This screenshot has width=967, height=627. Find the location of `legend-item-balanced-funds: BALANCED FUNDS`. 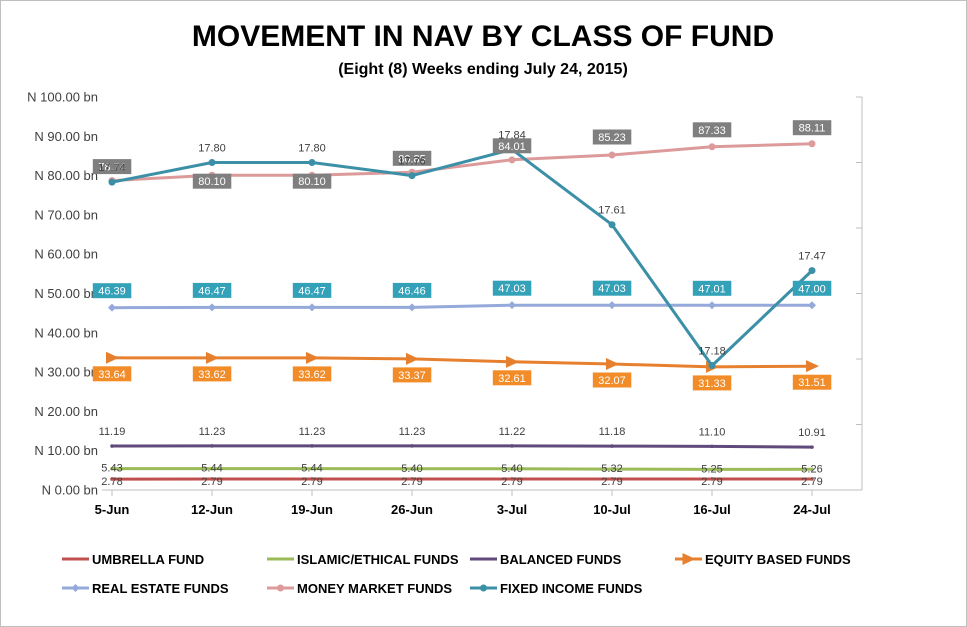

legend-item-balanced-funds: BALANCED FUNDS is located at coordinates (546, 559).